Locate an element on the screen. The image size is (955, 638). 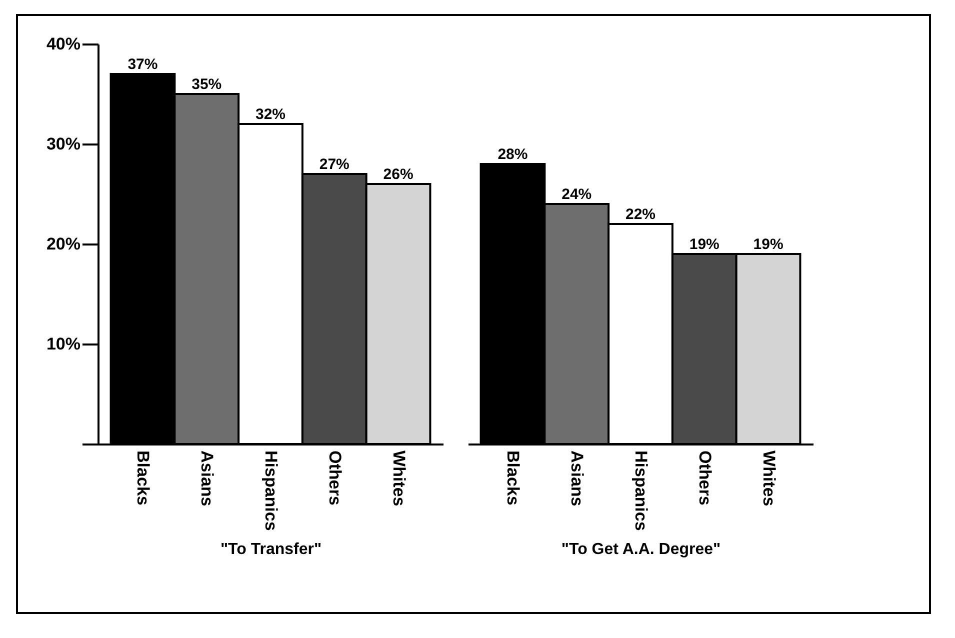
data-label: 26% is located at coordinates (398, 174).